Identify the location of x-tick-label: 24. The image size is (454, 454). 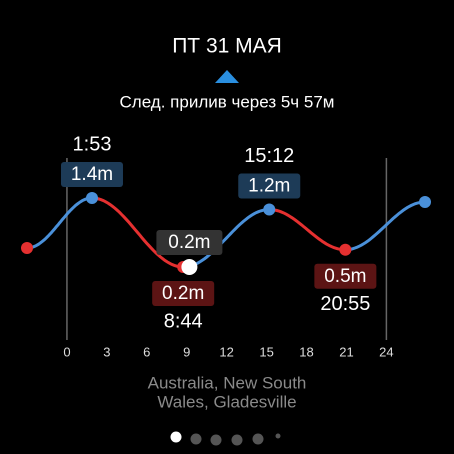
(386, 351).